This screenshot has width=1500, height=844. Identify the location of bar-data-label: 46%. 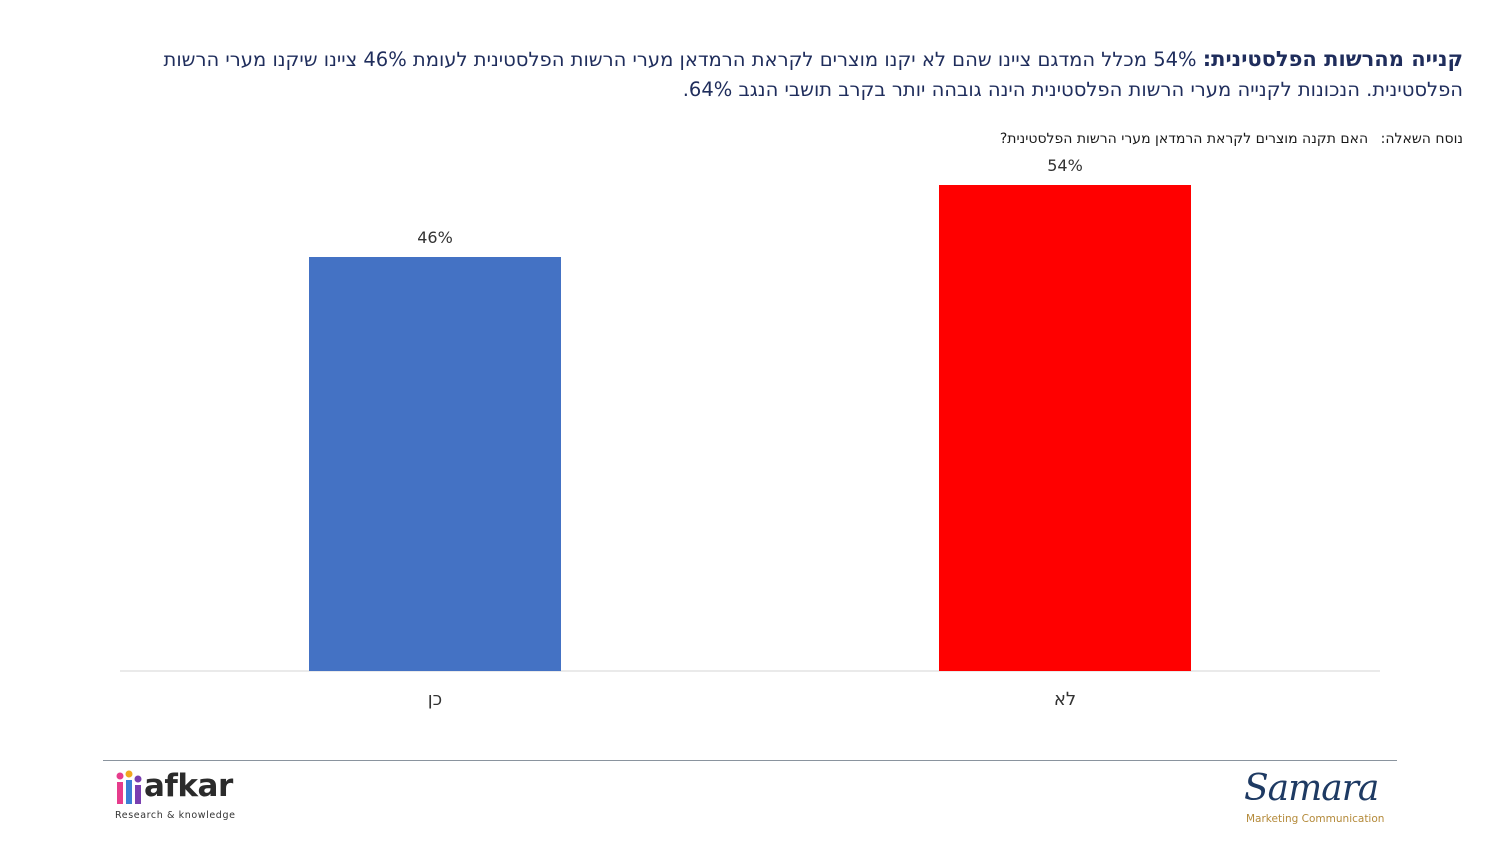
(435, 237).